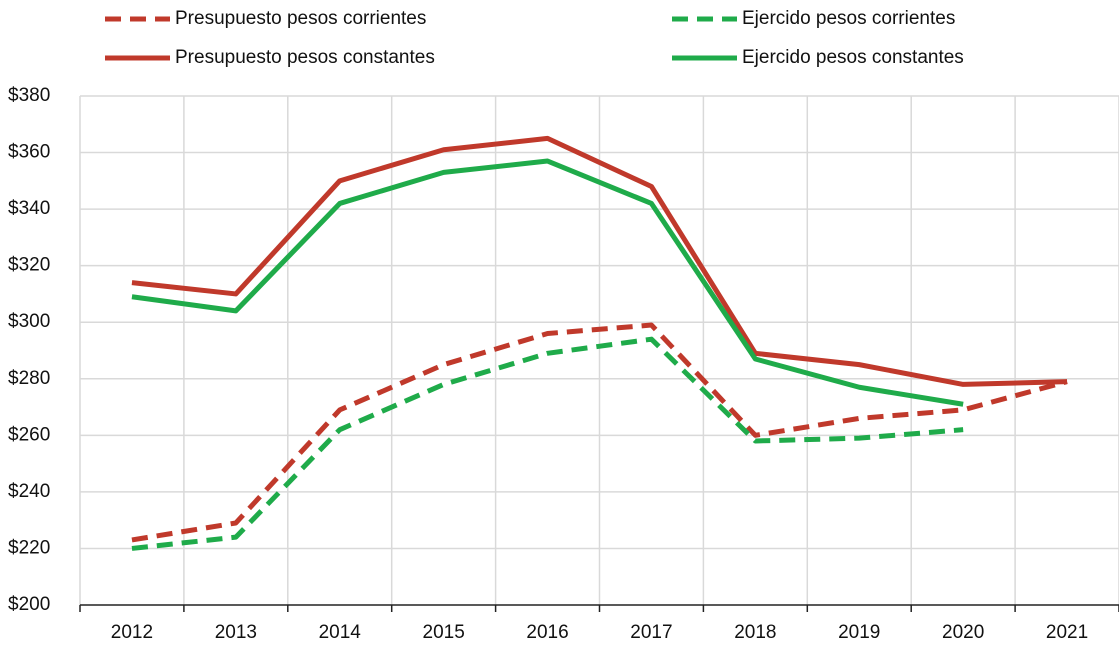 This screenshot has width=1119, height=646. What do you see at coordinates (1067, 632) in the screenshot?
I see `x-tick-label: 2021` at bounding box center [1067, 632].